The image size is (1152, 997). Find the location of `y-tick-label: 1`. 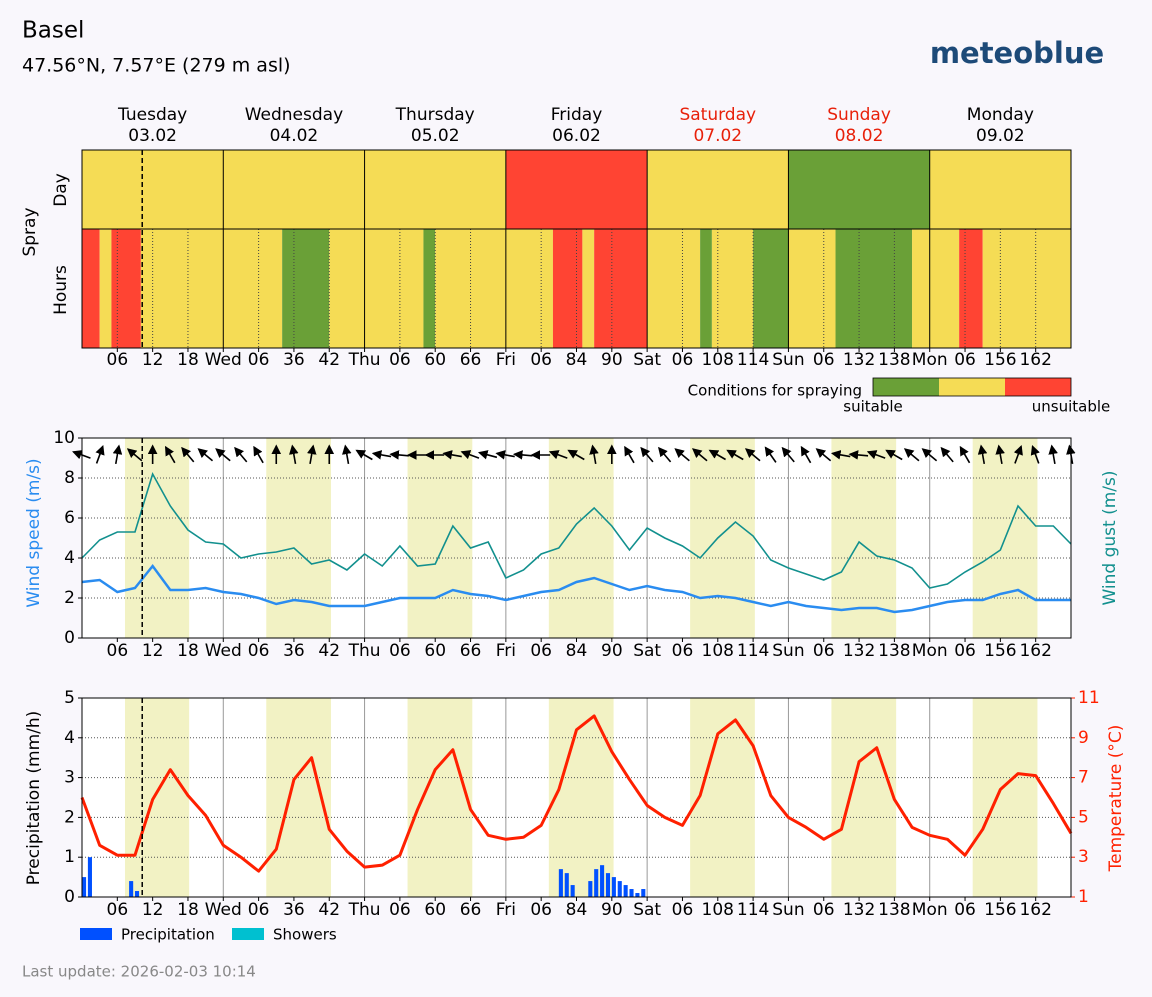

y-tick-label: 1 is located at coordinates (1083, 897).